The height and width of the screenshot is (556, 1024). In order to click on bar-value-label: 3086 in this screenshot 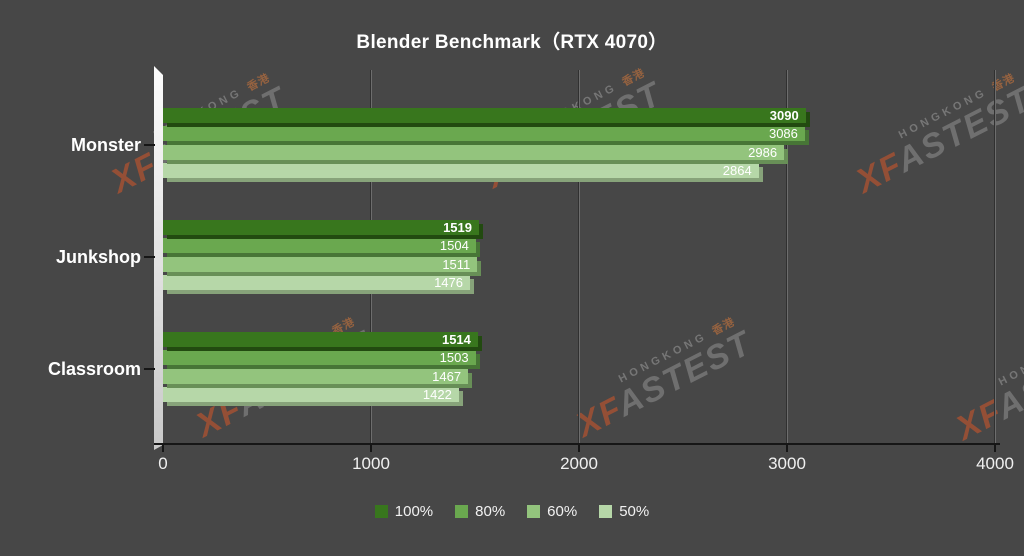, I will do `click(783, 133)`.